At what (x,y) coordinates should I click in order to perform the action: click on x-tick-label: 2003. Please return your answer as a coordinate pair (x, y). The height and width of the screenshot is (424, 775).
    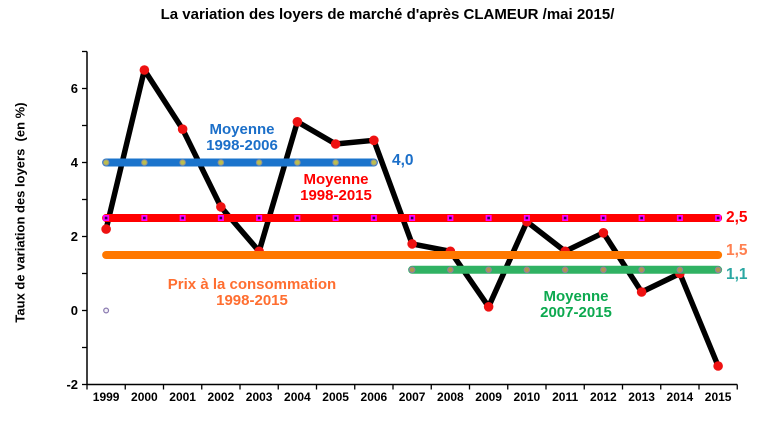
    Looking at the image, I should click on (259, 397).